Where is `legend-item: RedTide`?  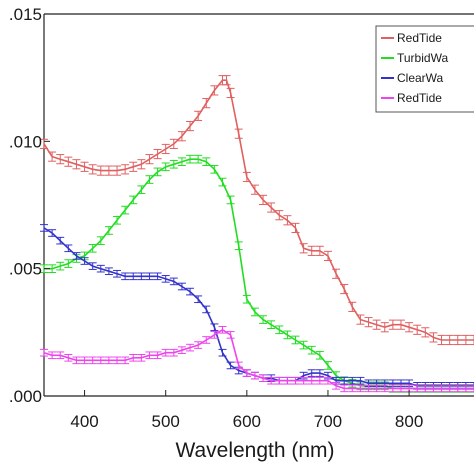 legend-item: RedTide is located at coordinates (411, 98).